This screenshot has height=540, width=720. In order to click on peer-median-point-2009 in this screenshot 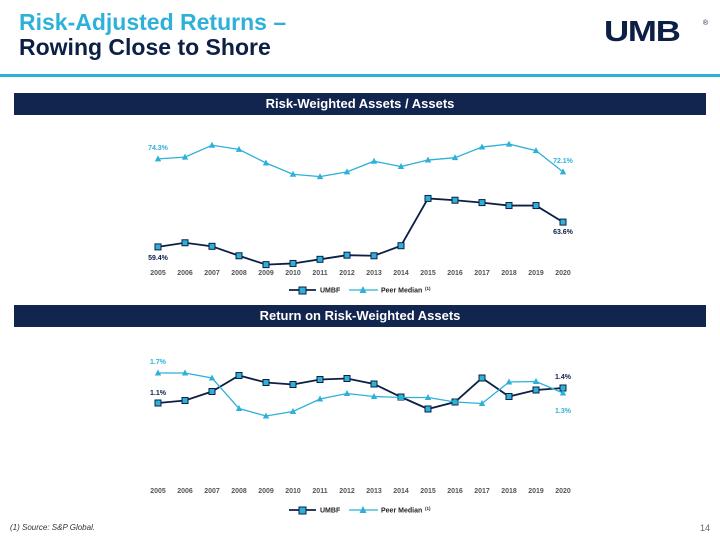, I will do `click(266, 162)`.